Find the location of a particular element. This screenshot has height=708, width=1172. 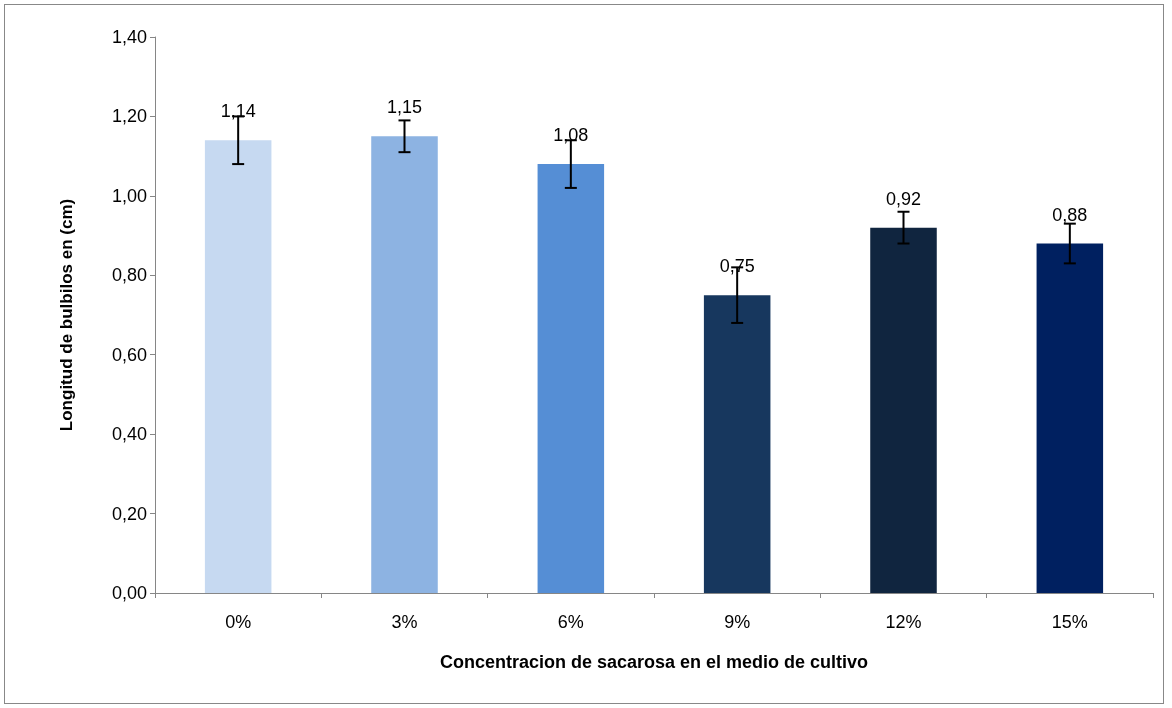

x-tick-label: 15% is located at coordinates (1069, 622).